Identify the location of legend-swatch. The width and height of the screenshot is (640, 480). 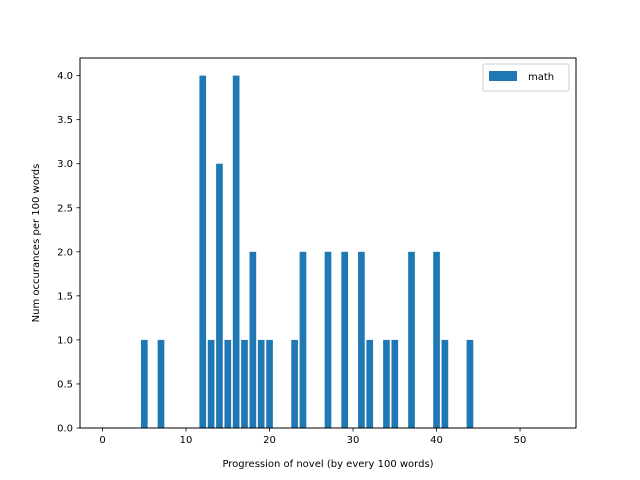
(503, 76).